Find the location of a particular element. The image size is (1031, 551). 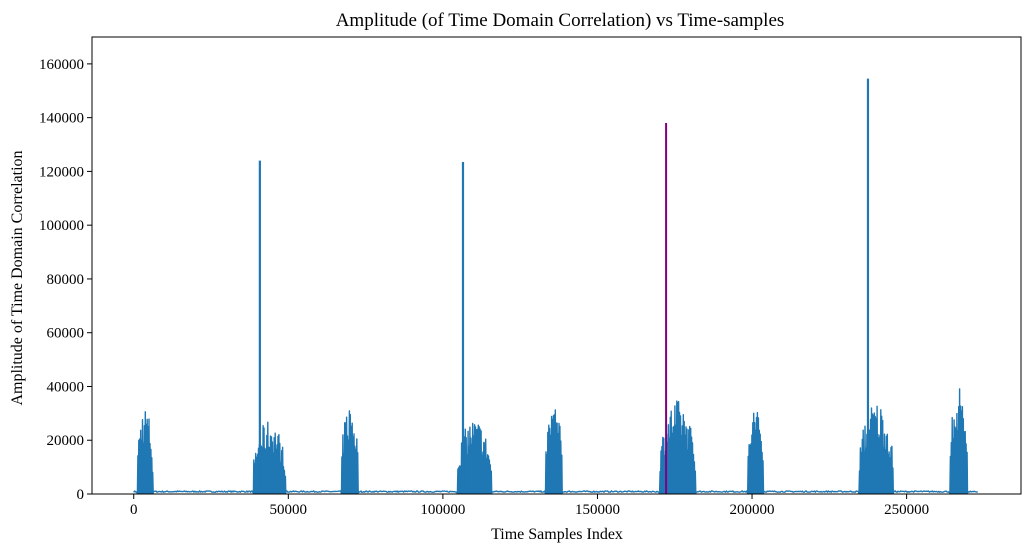

x-tick-label: 50000 is located at coordinates (289, 510).